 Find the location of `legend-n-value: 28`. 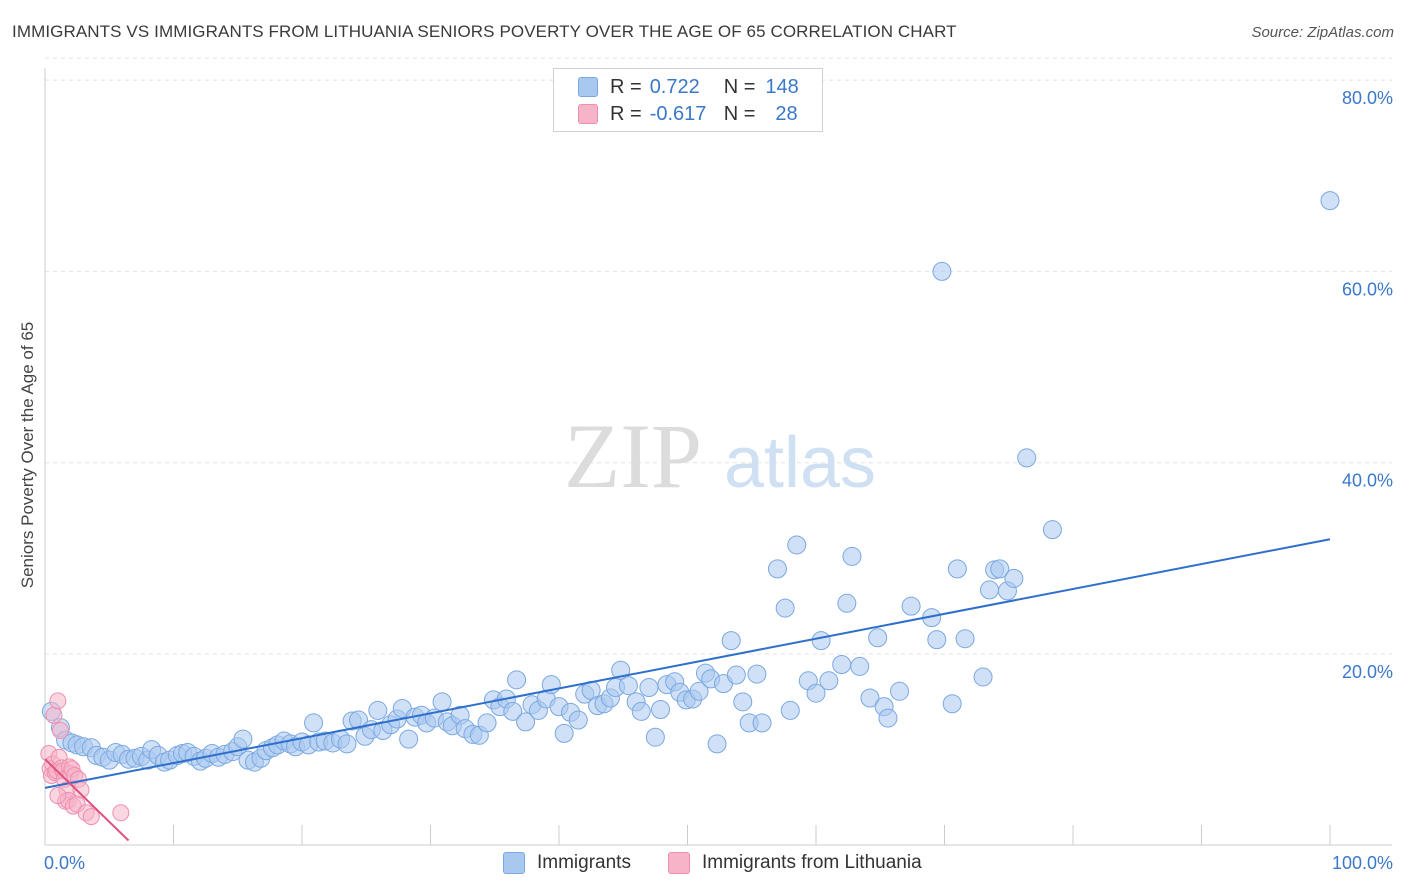

legend-n-value: 28 is located at coordinates (786, 113).